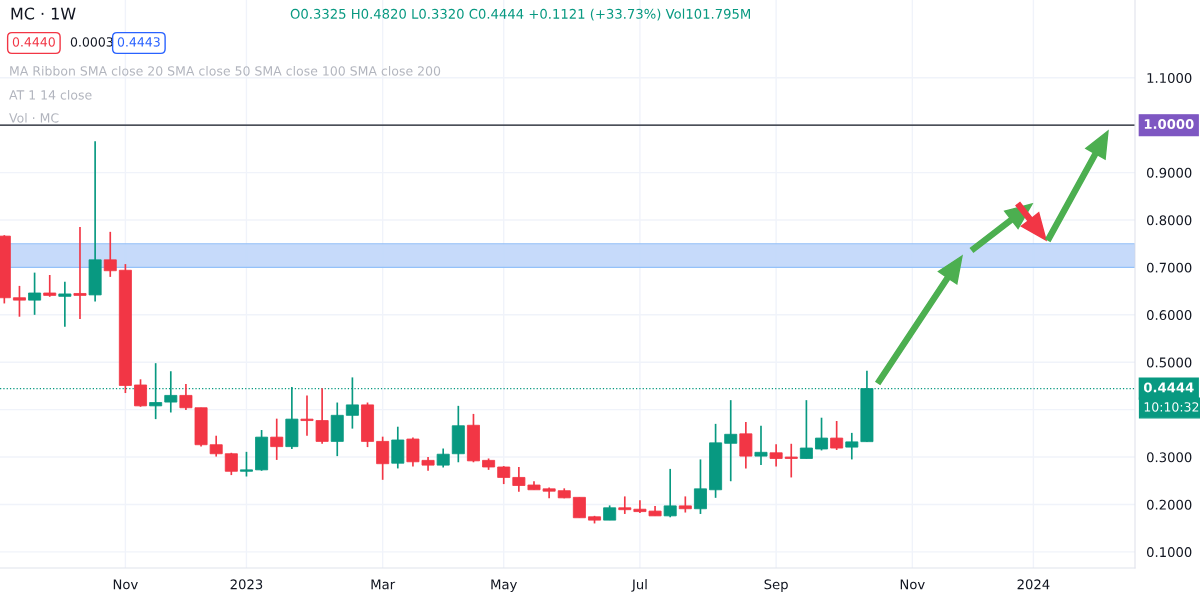 This screenshot has width=1200, height=592. What do you see at coordinates (33, 42) in the screenshot?
I see `annotation: 0.4440` at bounding box center [33, 42].